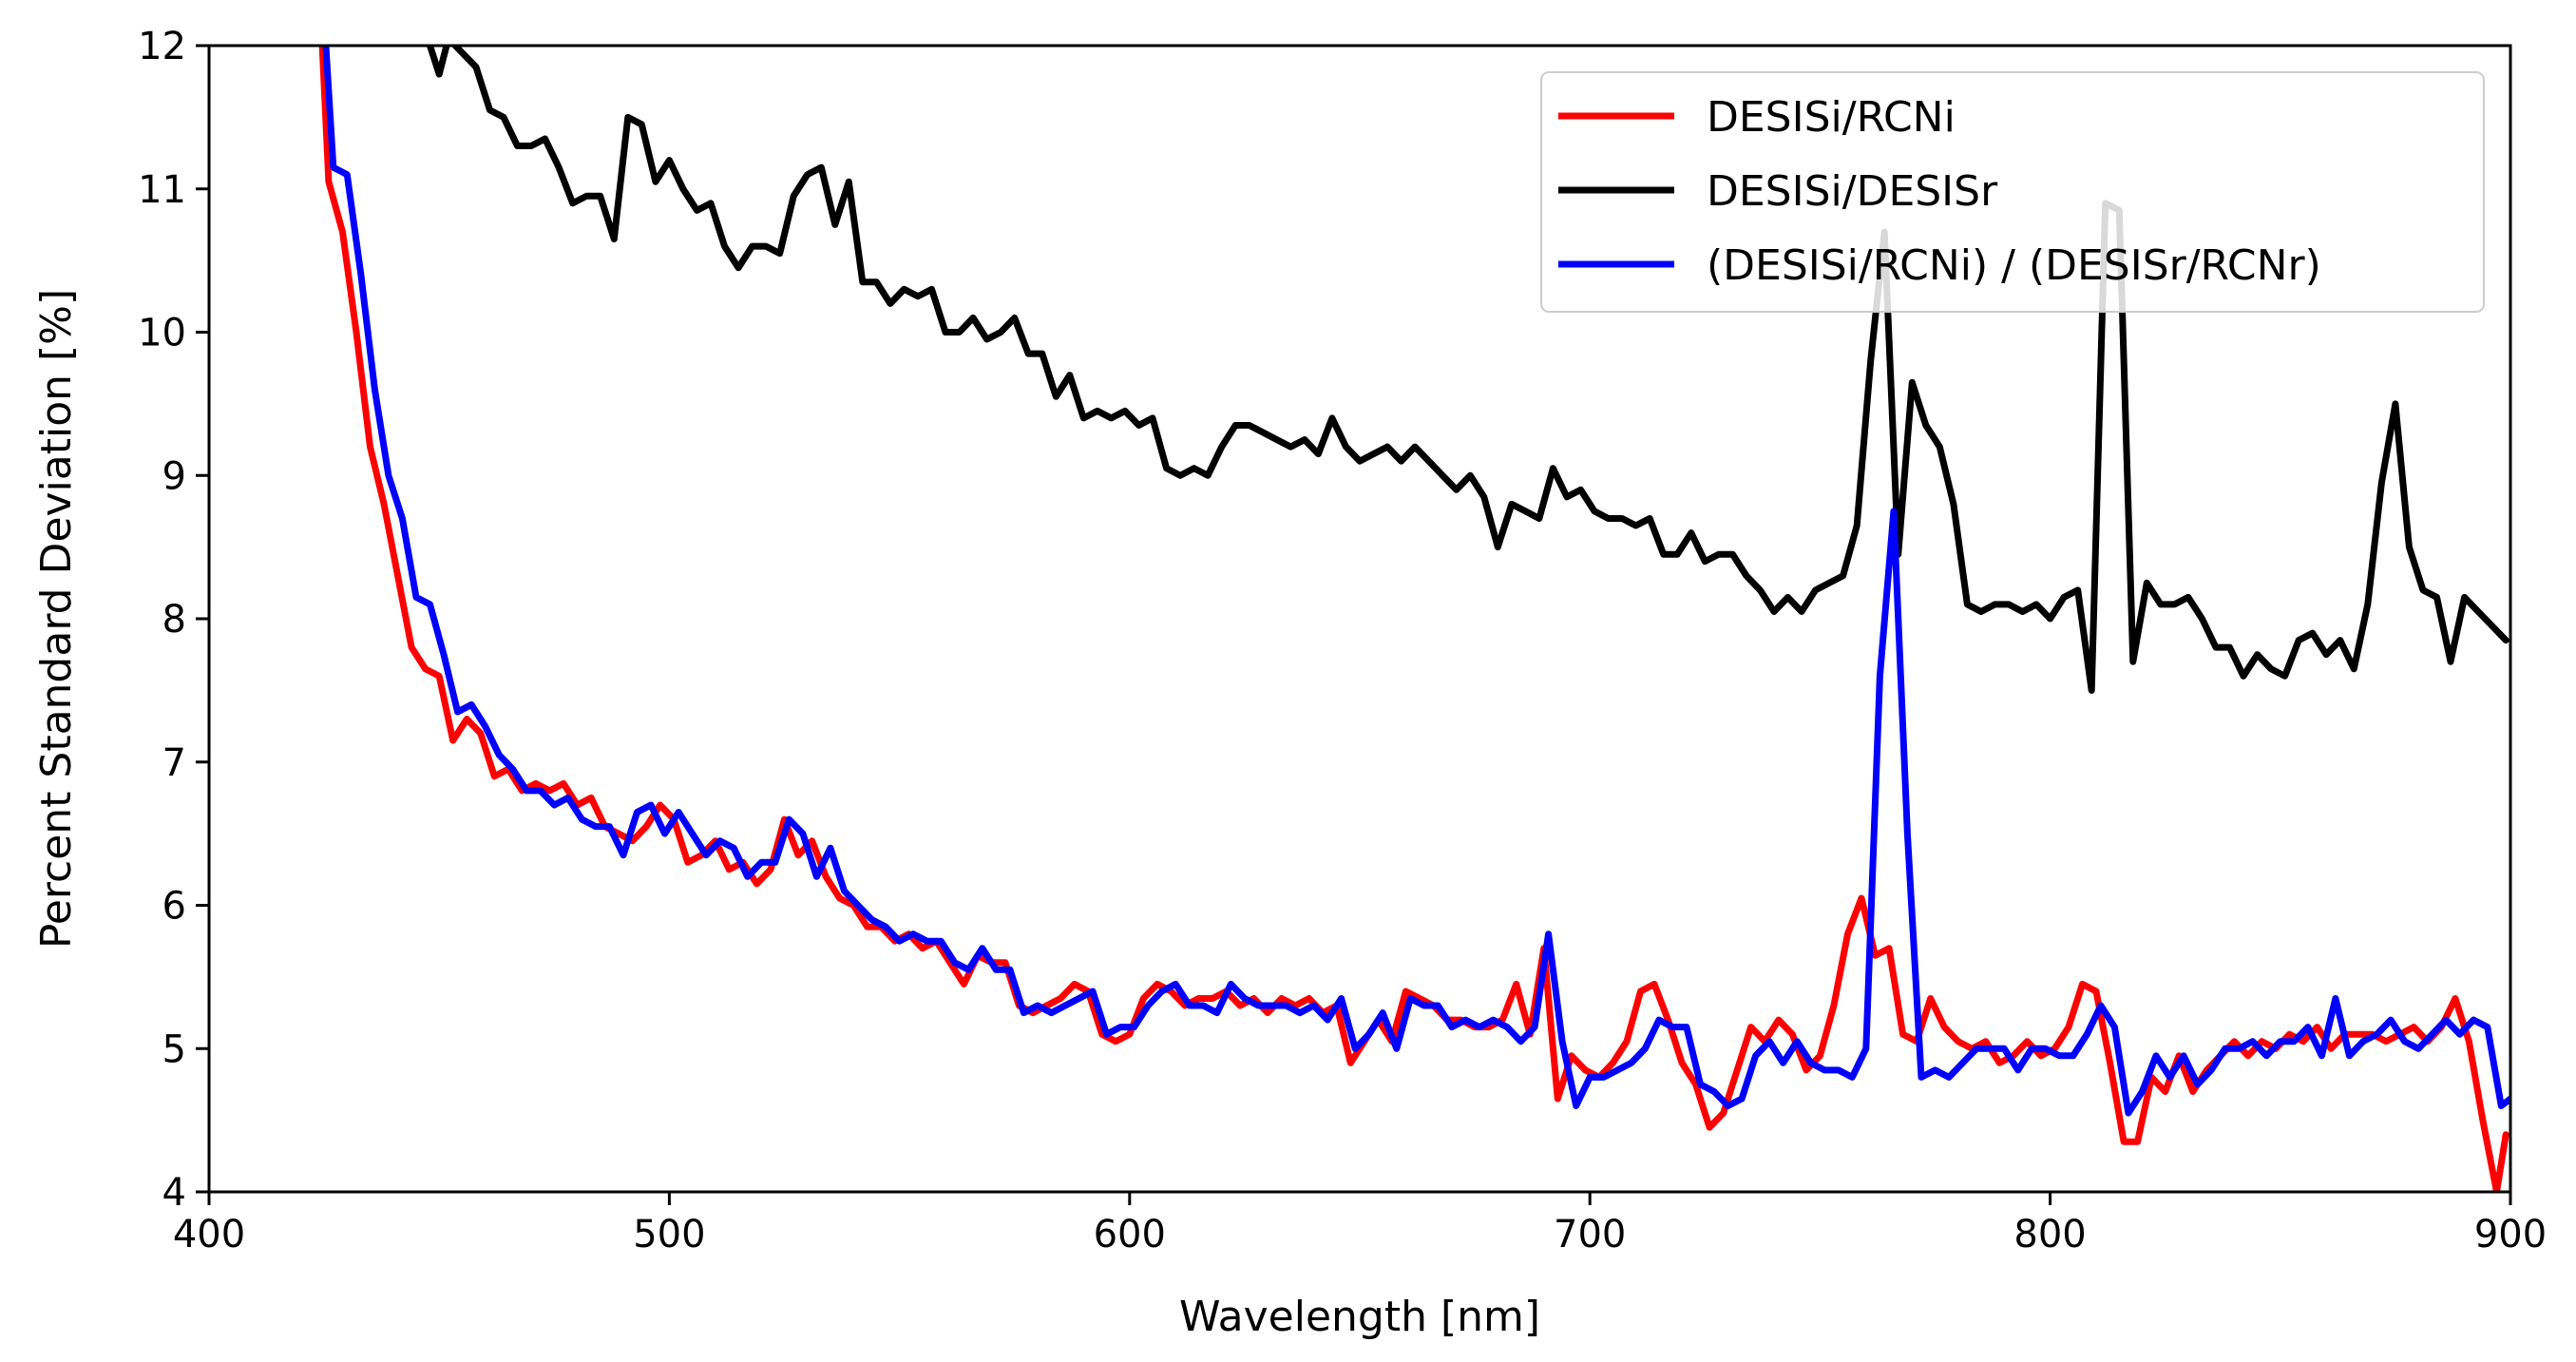  I want to click on x-tick-label: 600, so click(1130, 1234).